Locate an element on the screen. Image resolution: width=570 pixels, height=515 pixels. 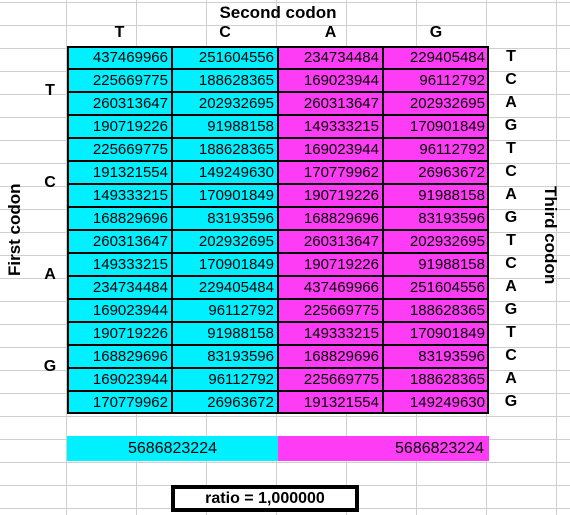
ratio-label: ratio = is located at coordinates (232, 498).